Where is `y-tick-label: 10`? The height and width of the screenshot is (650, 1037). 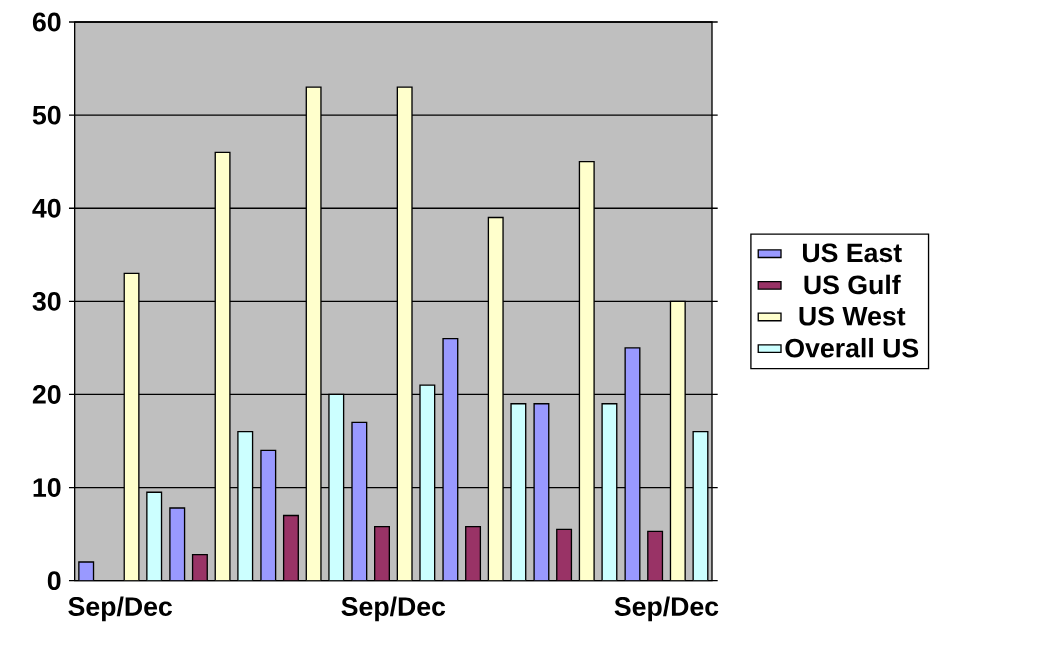 y-tick-label: 10 is located at coordinates (47, 487).